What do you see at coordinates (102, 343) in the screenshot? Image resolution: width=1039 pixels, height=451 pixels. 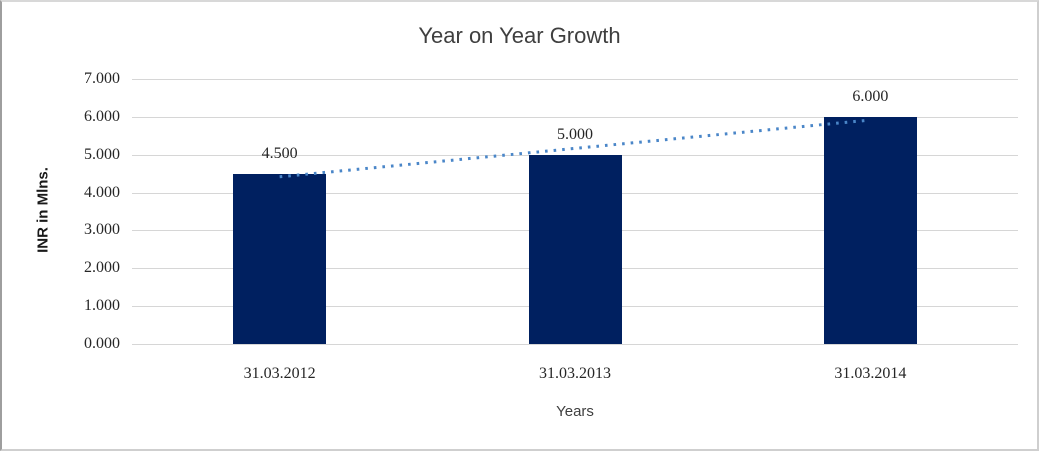 I see `y-tick-label: 0.000` at bounding box center [102, 343].